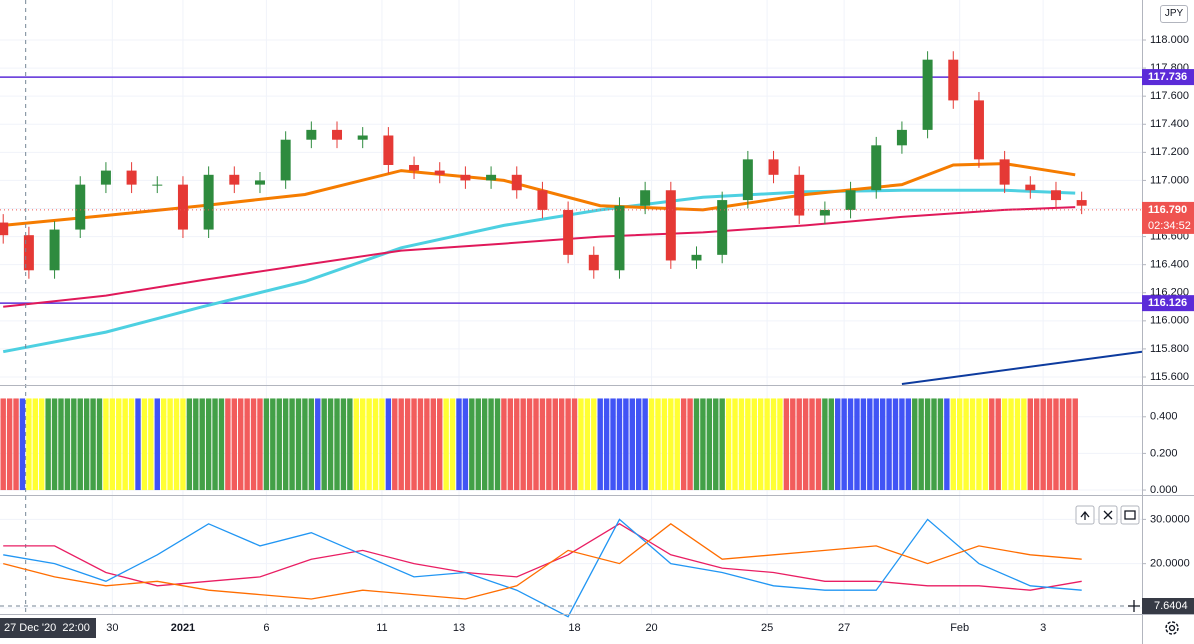 The height and width of the screenshot is (644, 1194). What do you see at coordinates (1169, 96) in the screenshot?
I see `y-tick-label: 117.600` at bounding box center [1169, 96].